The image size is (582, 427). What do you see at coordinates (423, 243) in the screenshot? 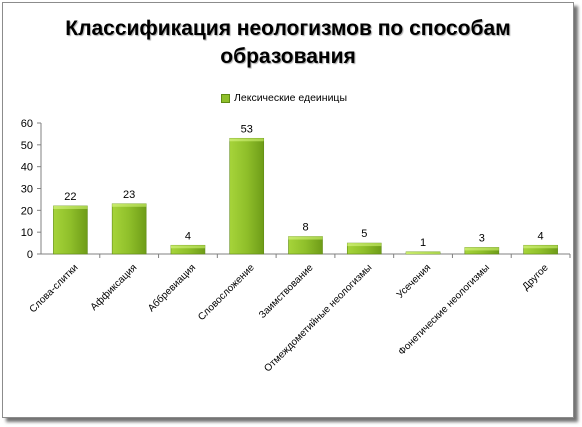
I see `data-label: 1` at bounding box center [423, 243].